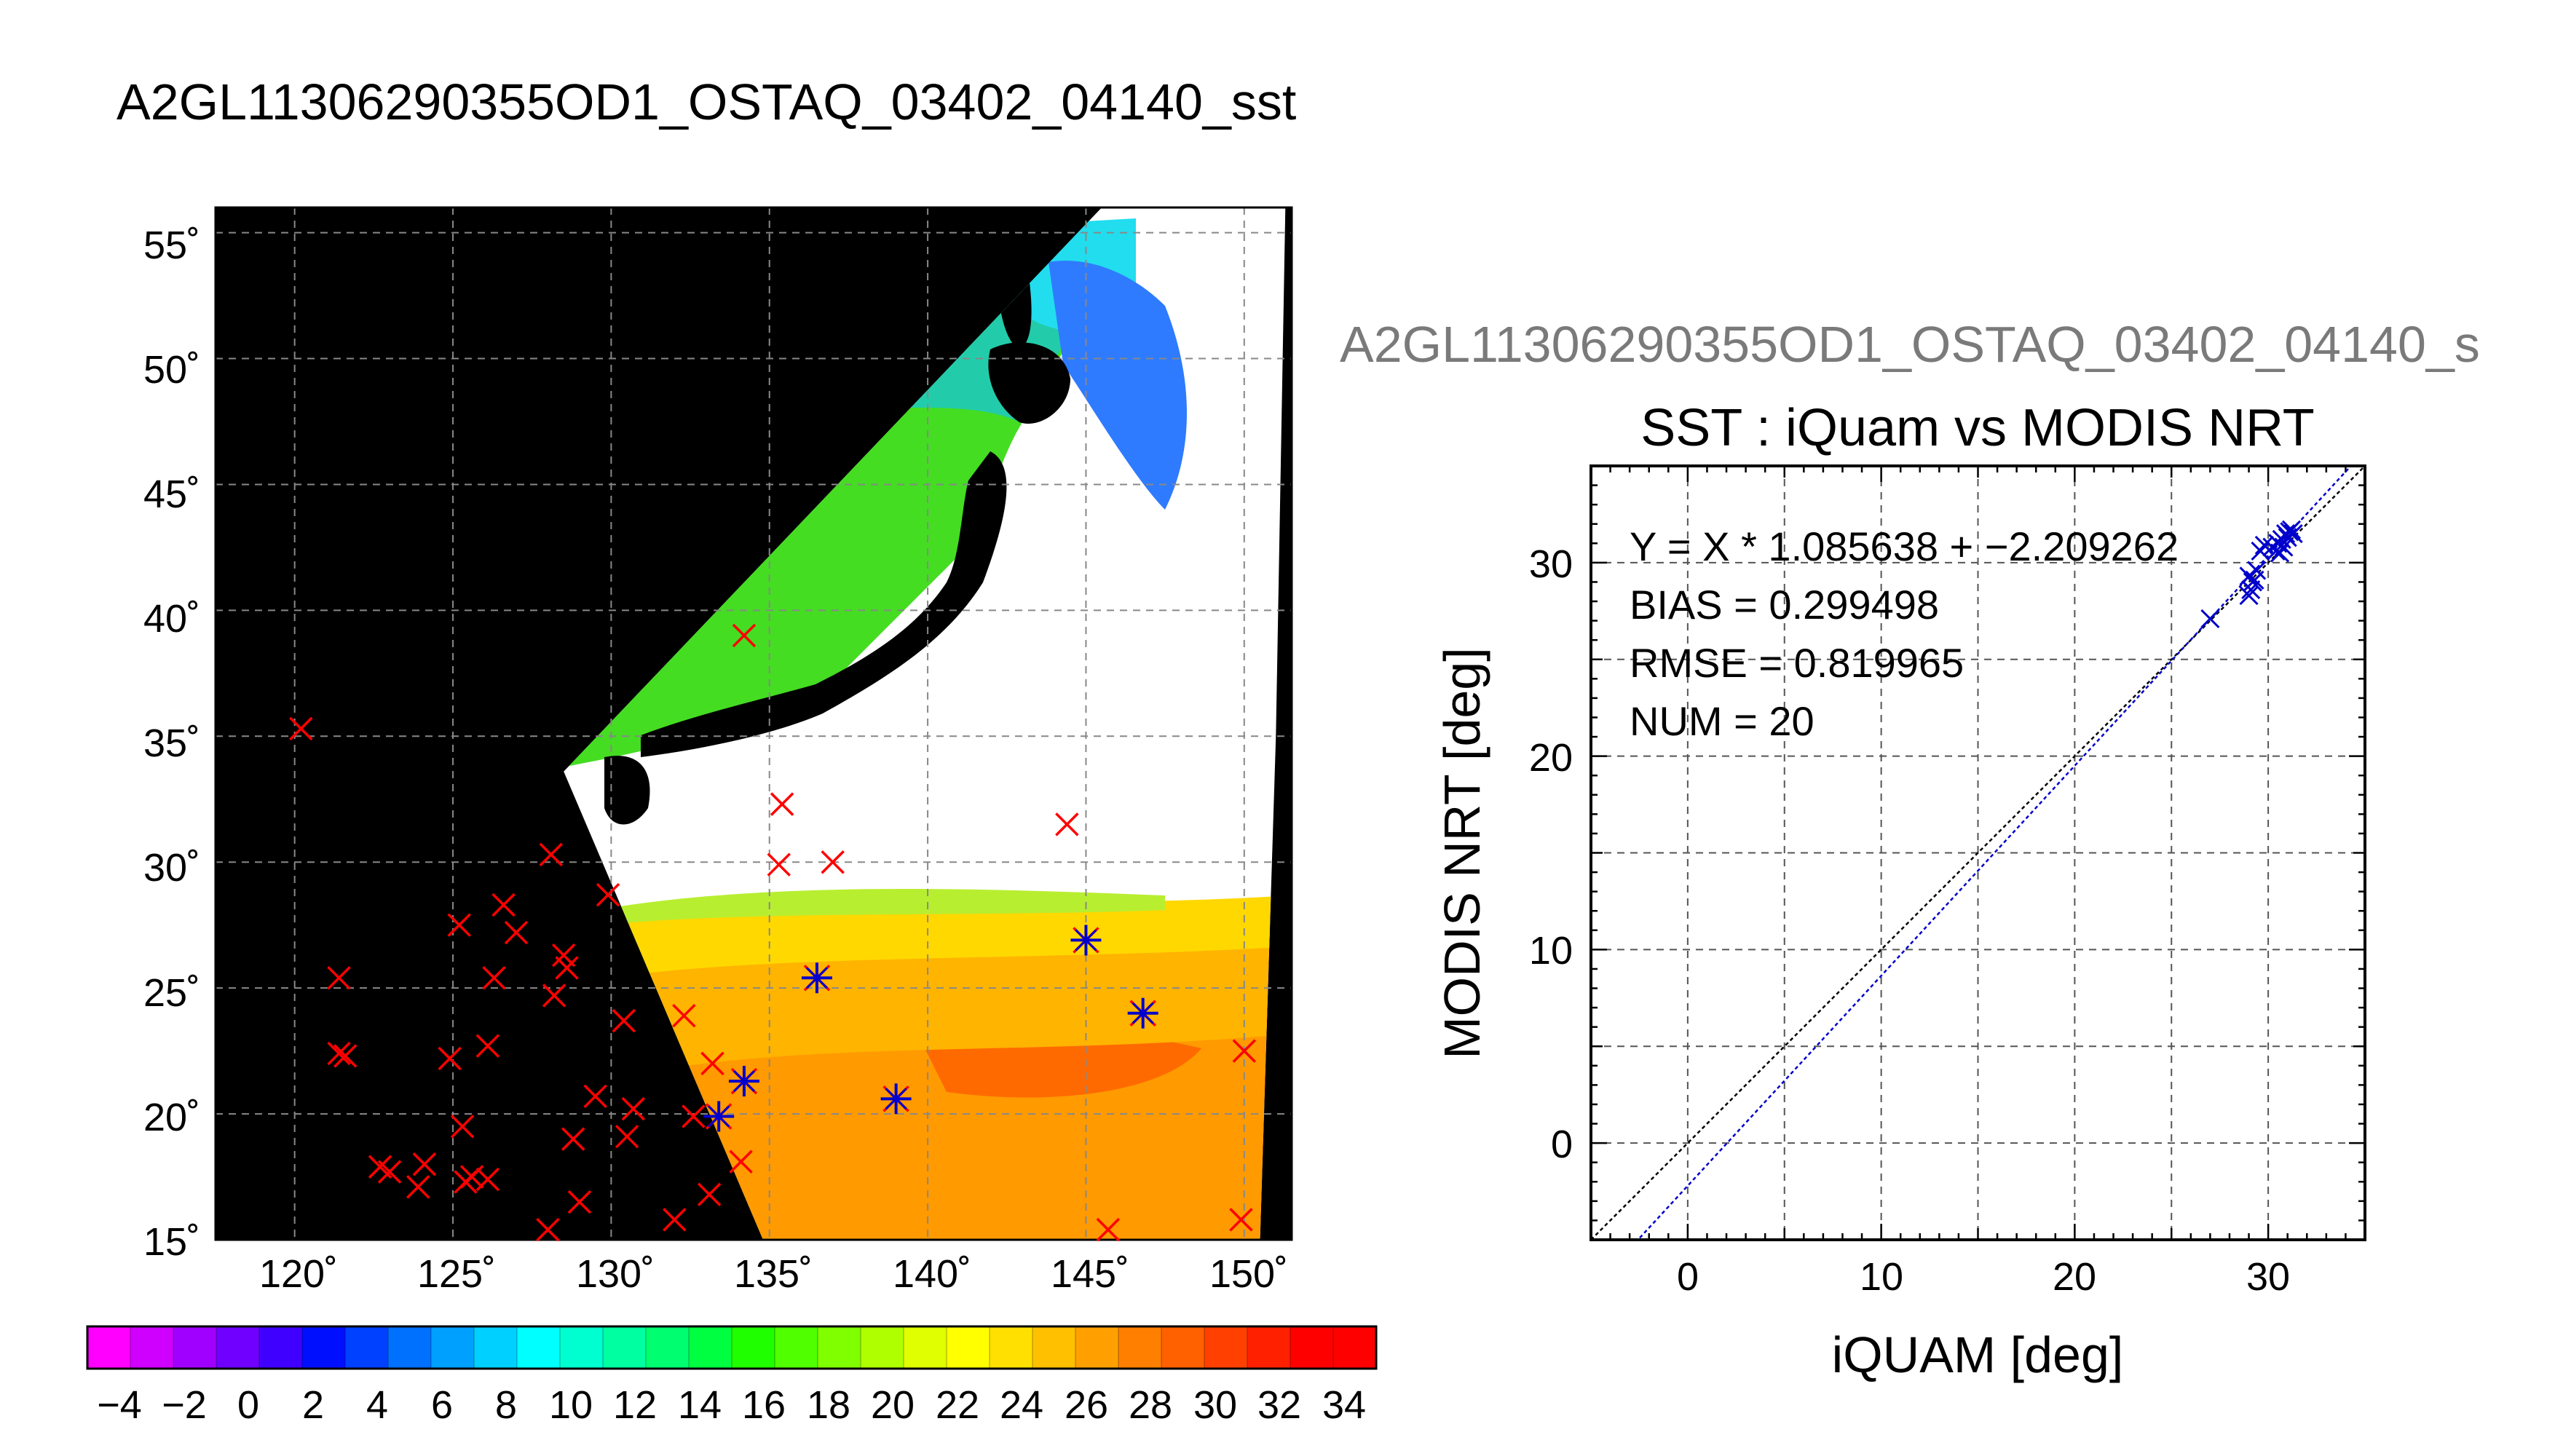  What do you see at coordinates (1910, 344) in the screenshot?
I see `scatter-overlay-title: A2GL11306290355OD1_OSTAQ_03402_04140_s` at bounding box center [1910, 344].